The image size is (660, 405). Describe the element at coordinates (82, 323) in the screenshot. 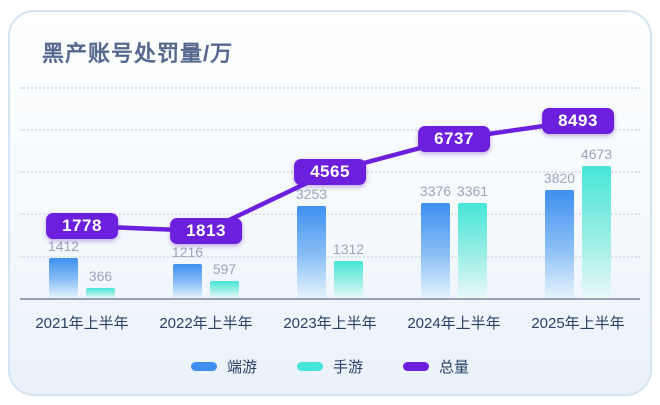

I see `x-axis-label: 2021年上半年` at that location.